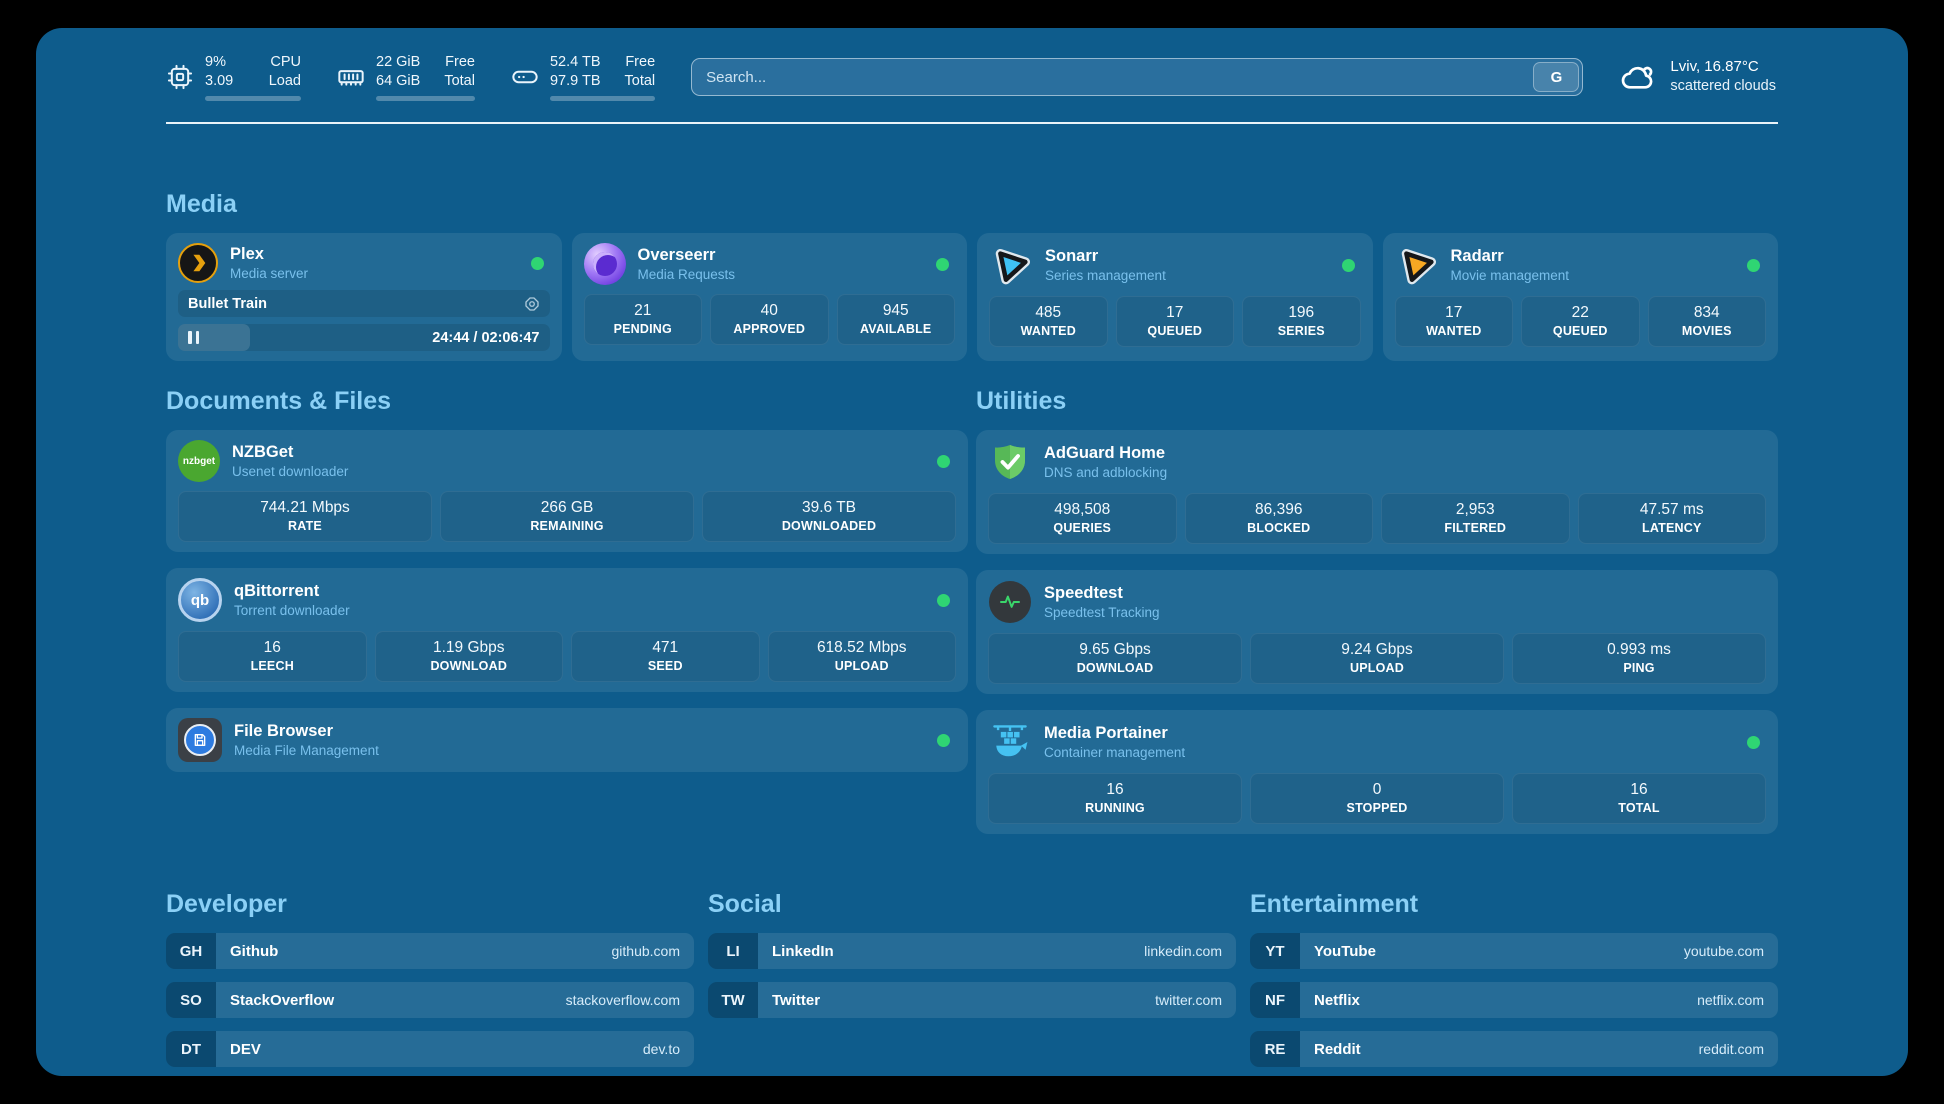 This screenshot has height=1104, width=1944. What do you see at coordinates (642, 329) in the screenshot?
I see `stat-label: PENDING` at bounding box center [642, 329].